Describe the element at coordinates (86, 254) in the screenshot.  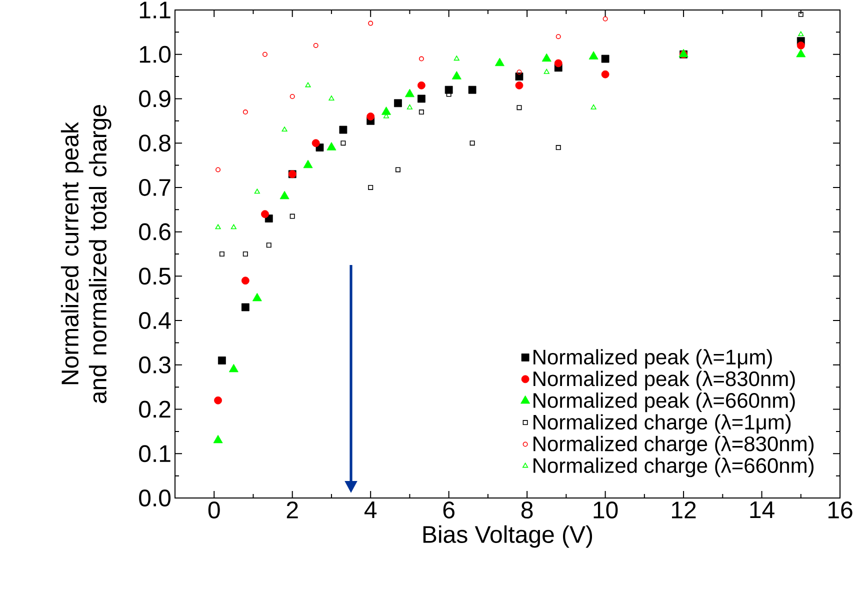
I see `y-axis-title: Normalized current peak and normalized total charge` at that location.